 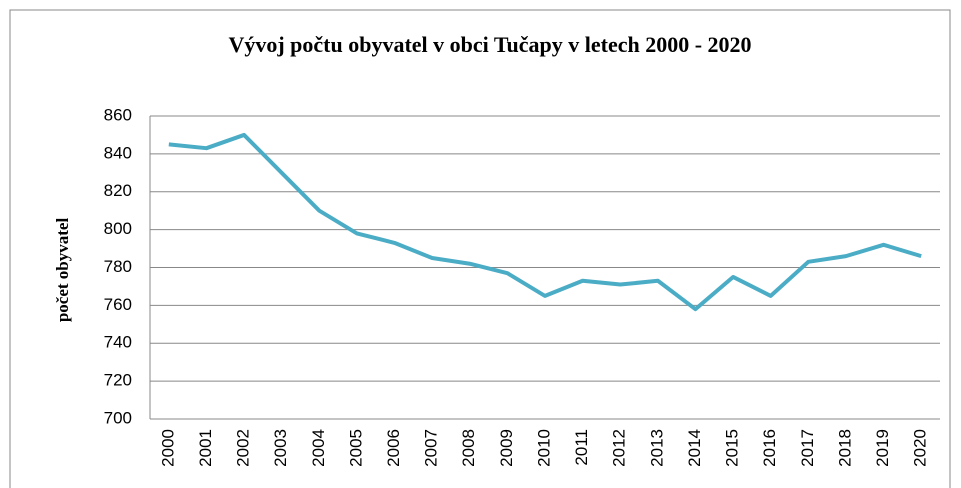 What do you see at coordinates (118, 228) in the screenshot?
I see `y-tick-label: 800` at bounding box center [118, 228].